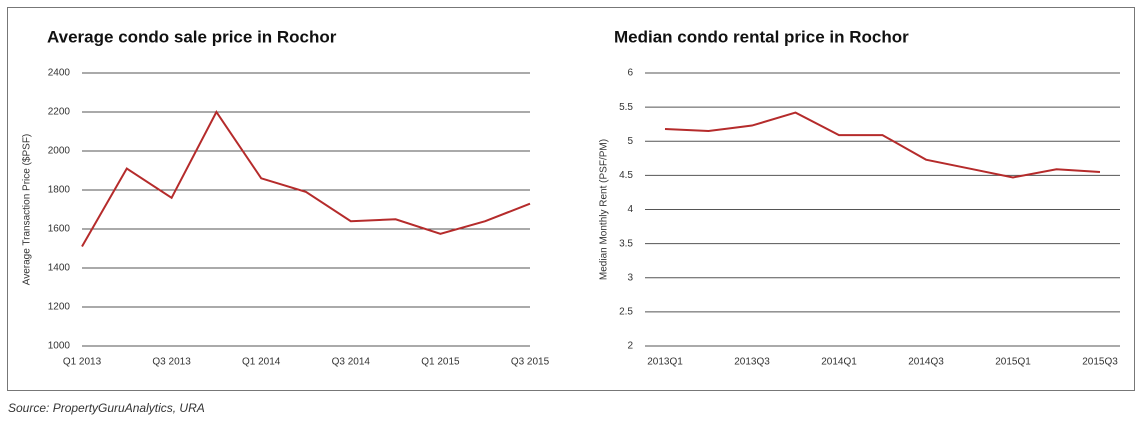 This screenshot has height=425, width=1143. Describe the element at coordinates (604, 209) in the screenshot. I see `y-axis-label: Median Monthly Rent (PSF/PM)` at that location.